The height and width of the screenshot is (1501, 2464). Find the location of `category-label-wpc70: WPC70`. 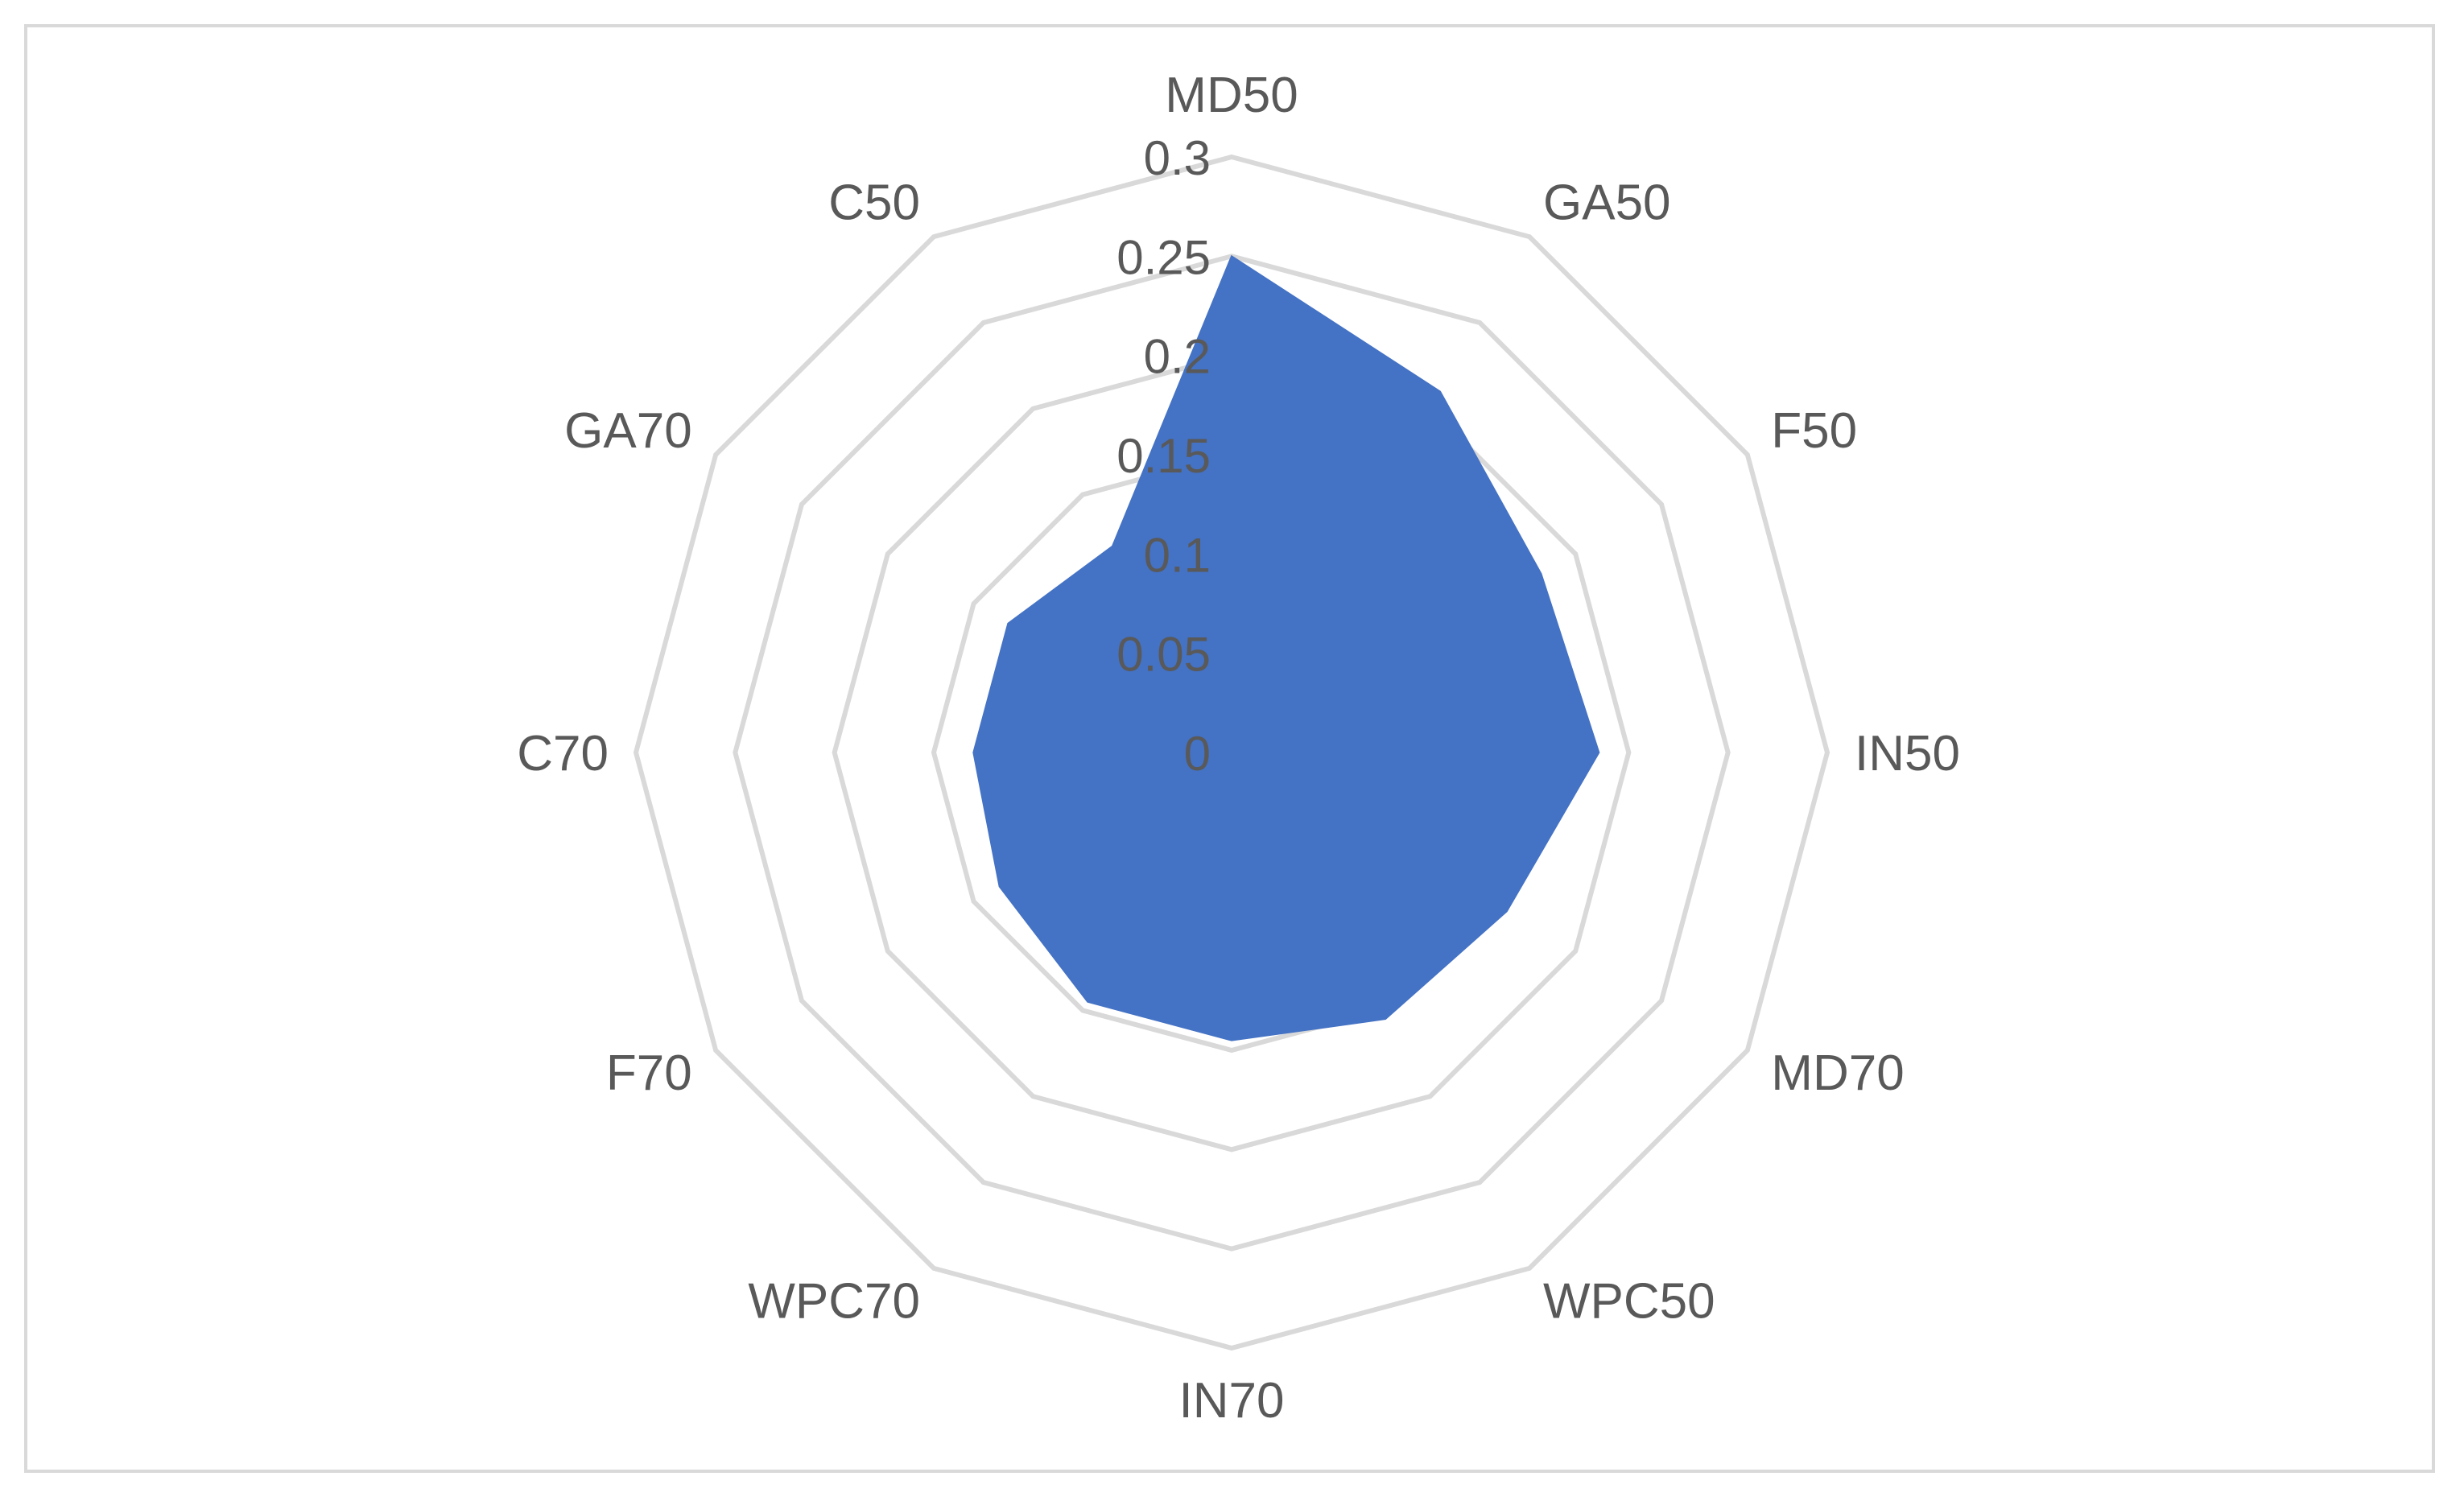

category-label-wpc70: WPC70 is located at coordinates (834, 1301).